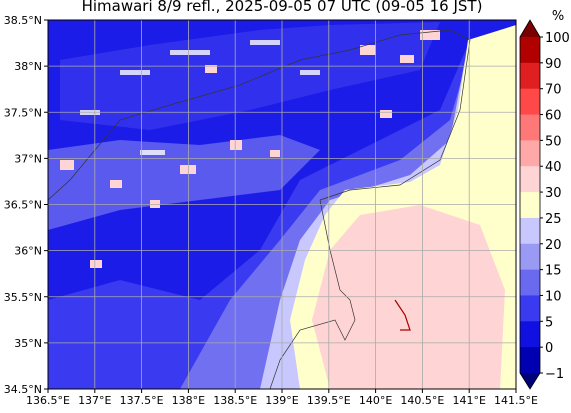  I want to click on colorbar-label: 60, so click(553, 116).